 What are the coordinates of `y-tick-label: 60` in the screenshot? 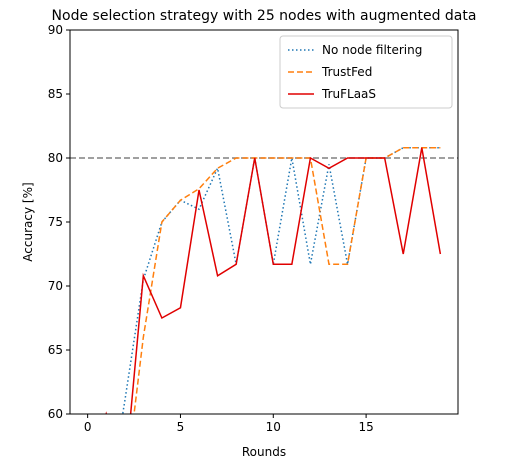 It's located at (55, 414).